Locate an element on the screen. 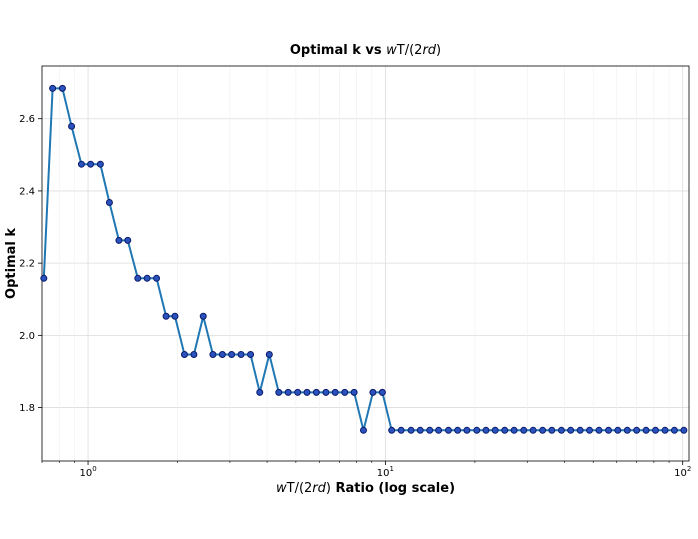  y-axis-label: Optimal k is located at coordinates (11, 263).